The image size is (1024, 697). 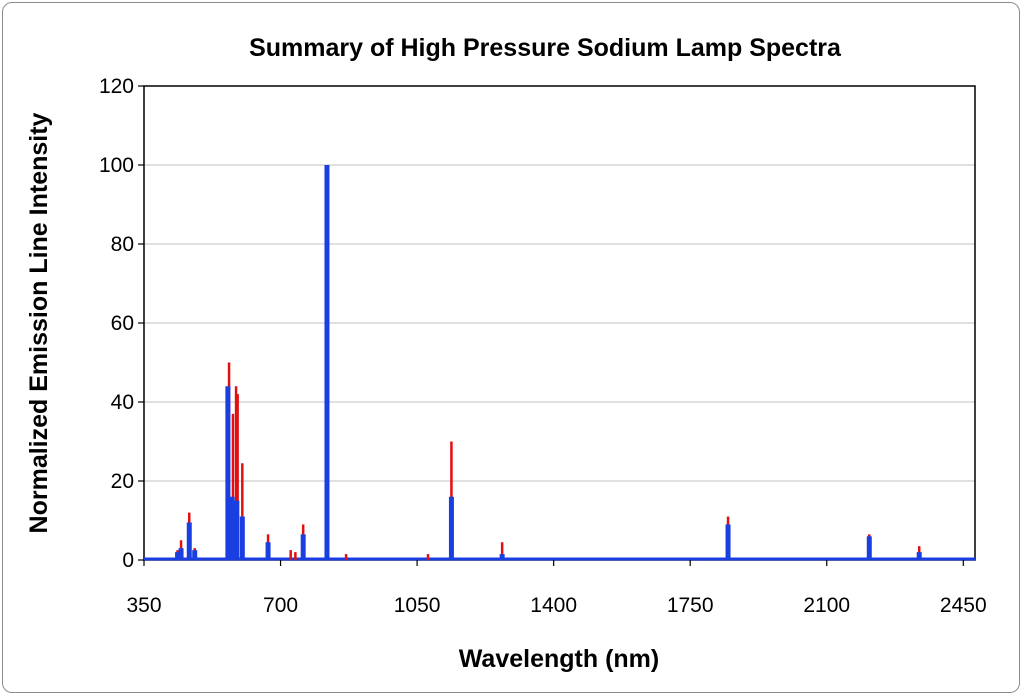 What do you see at coordinates (556, 588) in the screenshot?
I see `x-axis-ticks: 350 700 1050 1400 1750 2100 2450` at bounding box center [556, 588].